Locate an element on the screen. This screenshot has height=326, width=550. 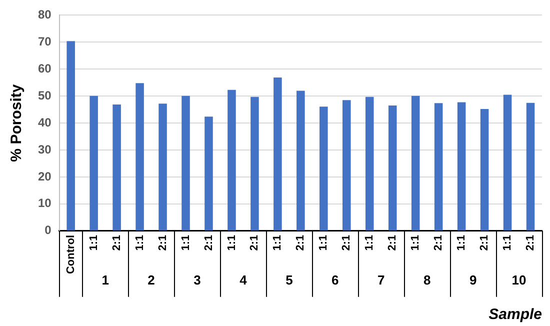
y-tick-label: 30 is located at coordinates (45, 149).